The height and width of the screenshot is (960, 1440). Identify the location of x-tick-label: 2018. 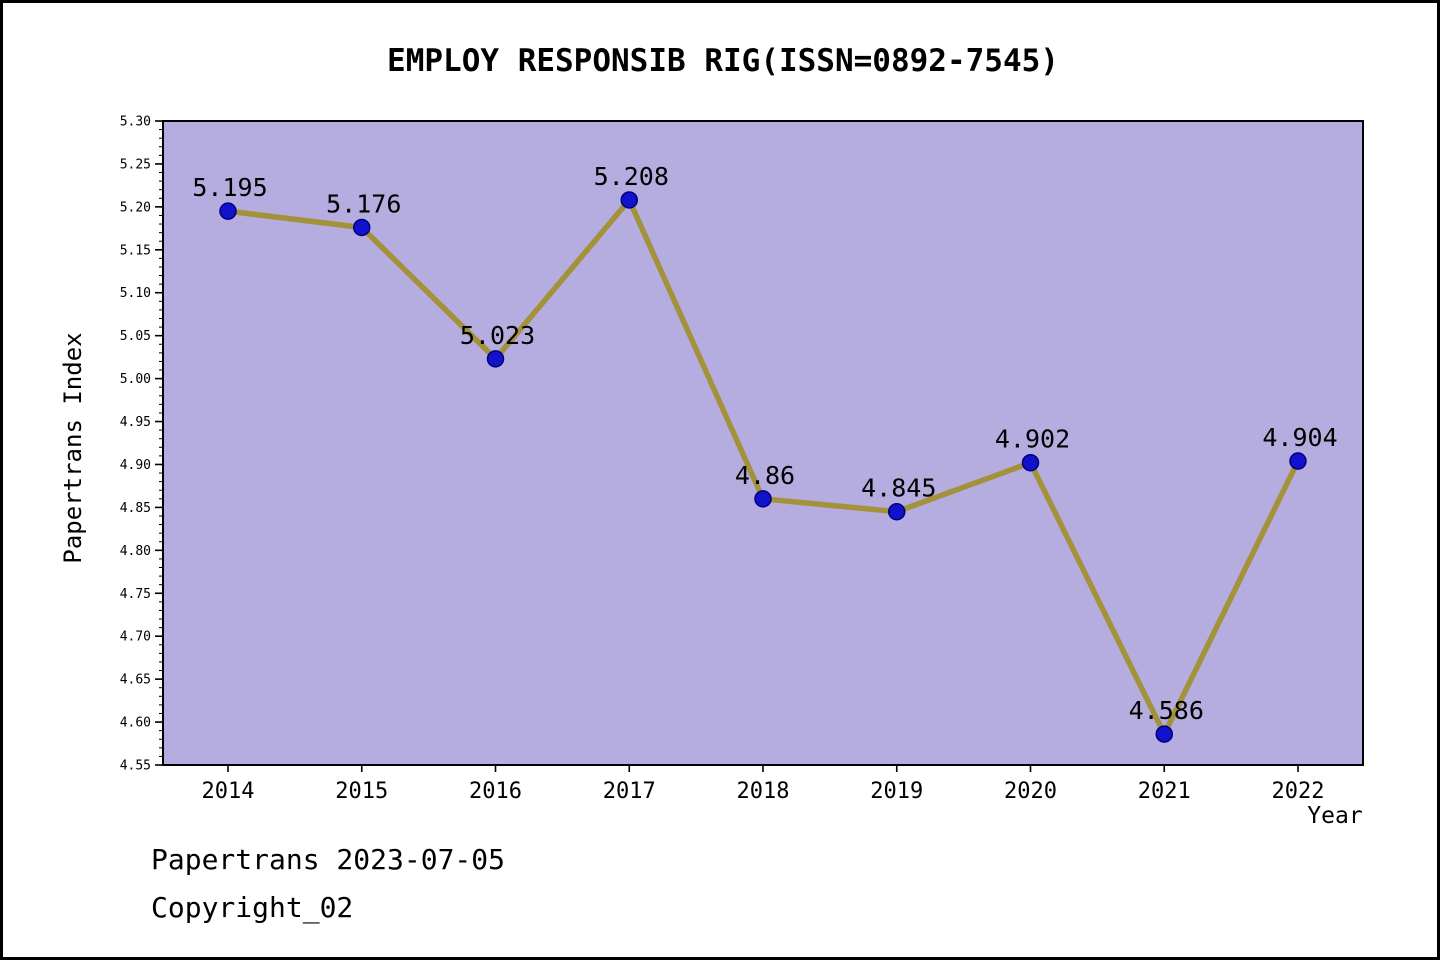
(763, 791).